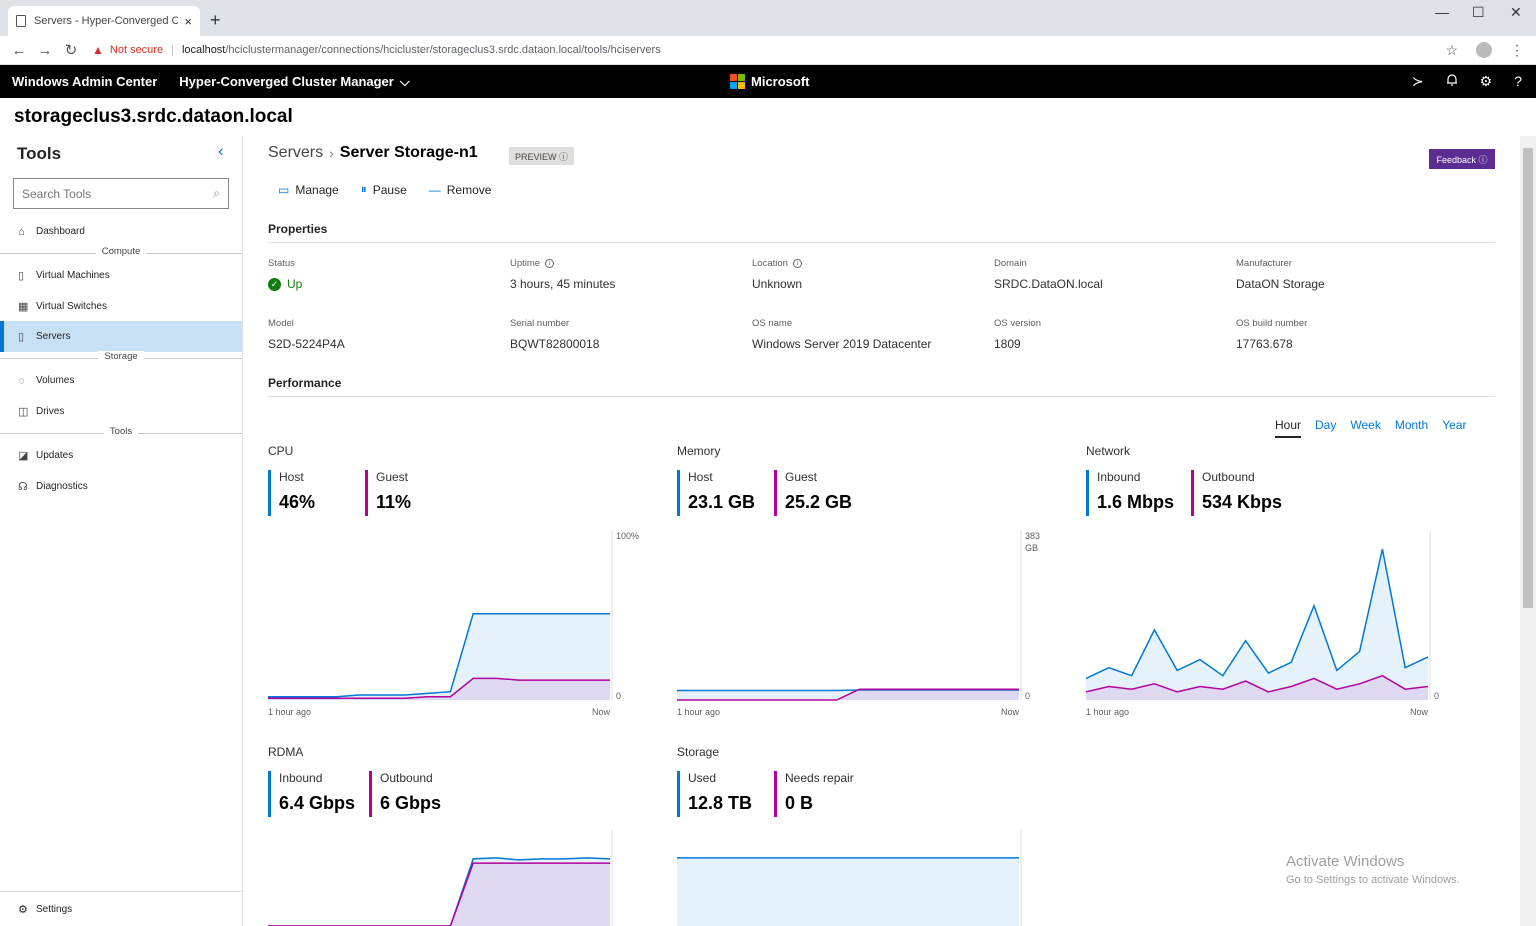 The image size is (1536, 926). Describe the element at coordinates (1272, 323) in the screenshot. I see `prop-label: OS build number` at that location.